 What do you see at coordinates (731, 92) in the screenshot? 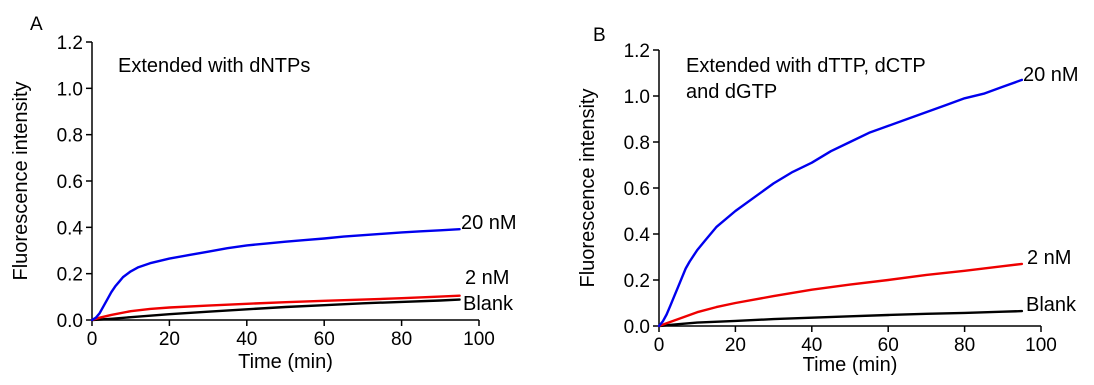
I see `annotation-text: and dGTP` at bounding box center [731, 92].